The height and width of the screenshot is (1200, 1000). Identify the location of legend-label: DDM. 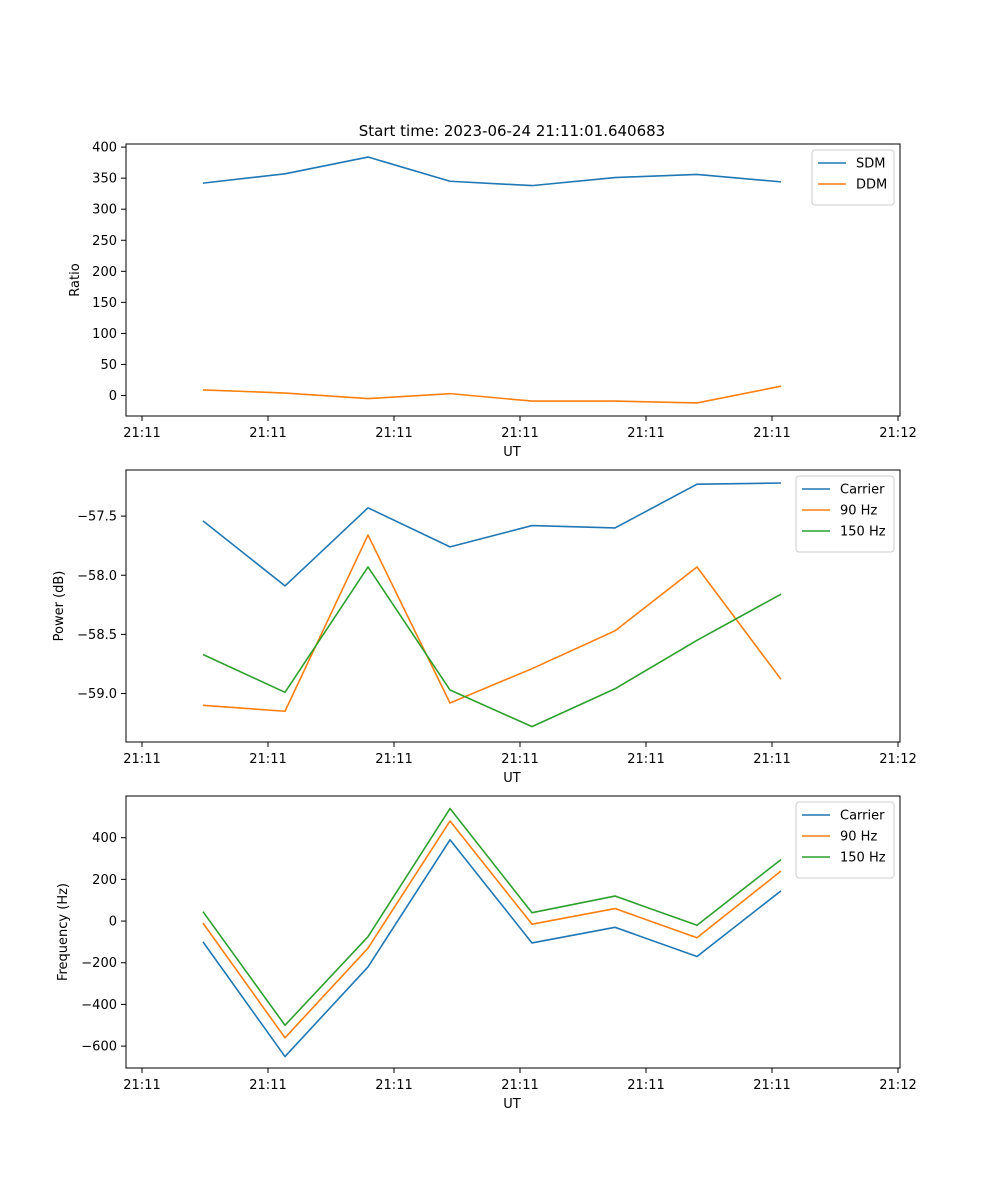
(871, 185).